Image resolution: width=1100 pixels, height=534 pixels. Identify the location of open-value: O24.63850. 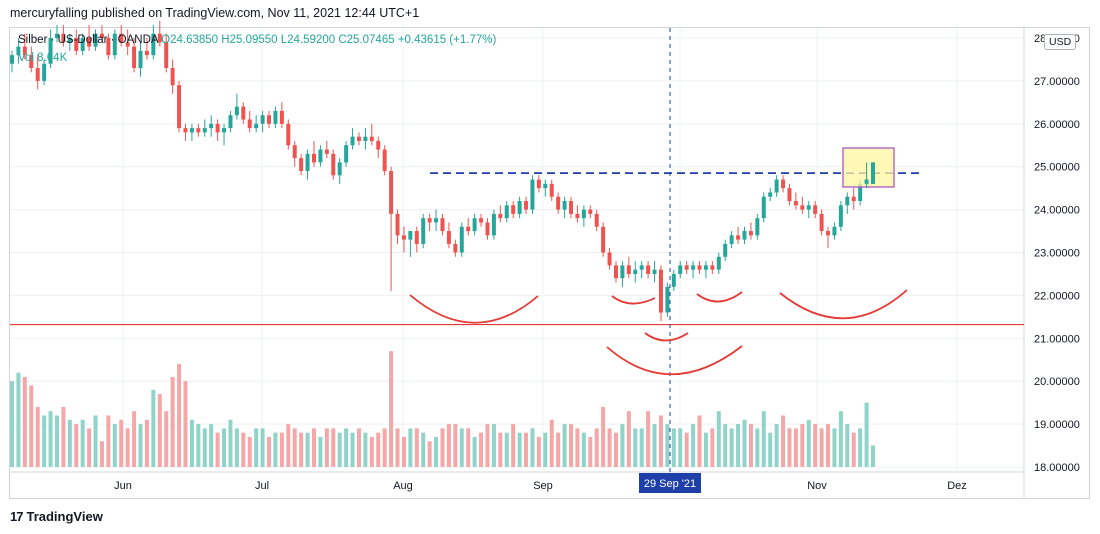
(190, 40).